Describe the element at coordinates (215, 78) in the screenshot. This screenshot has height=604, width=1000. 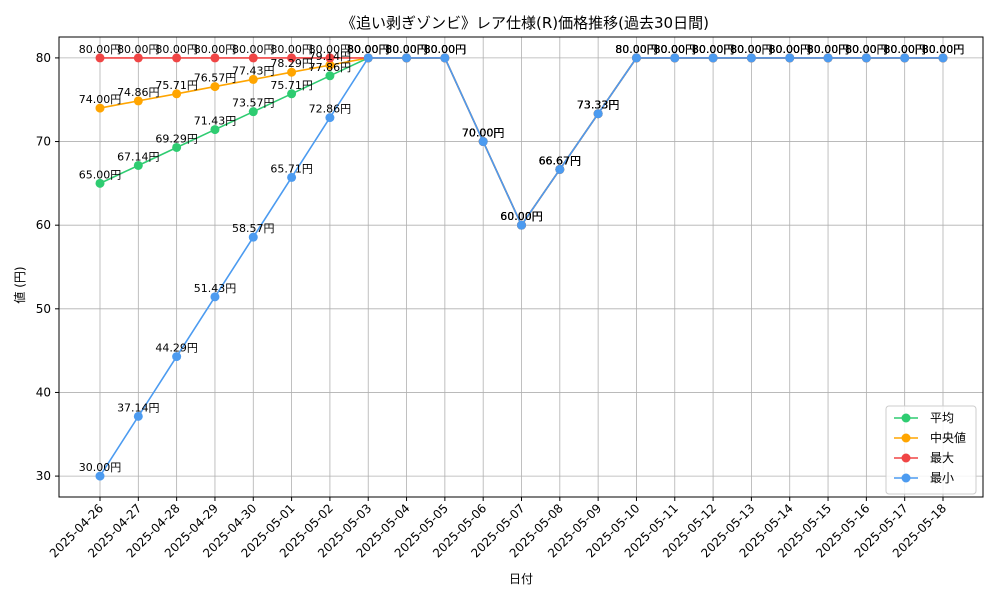
I see `data-label: 76.57円` at that location.